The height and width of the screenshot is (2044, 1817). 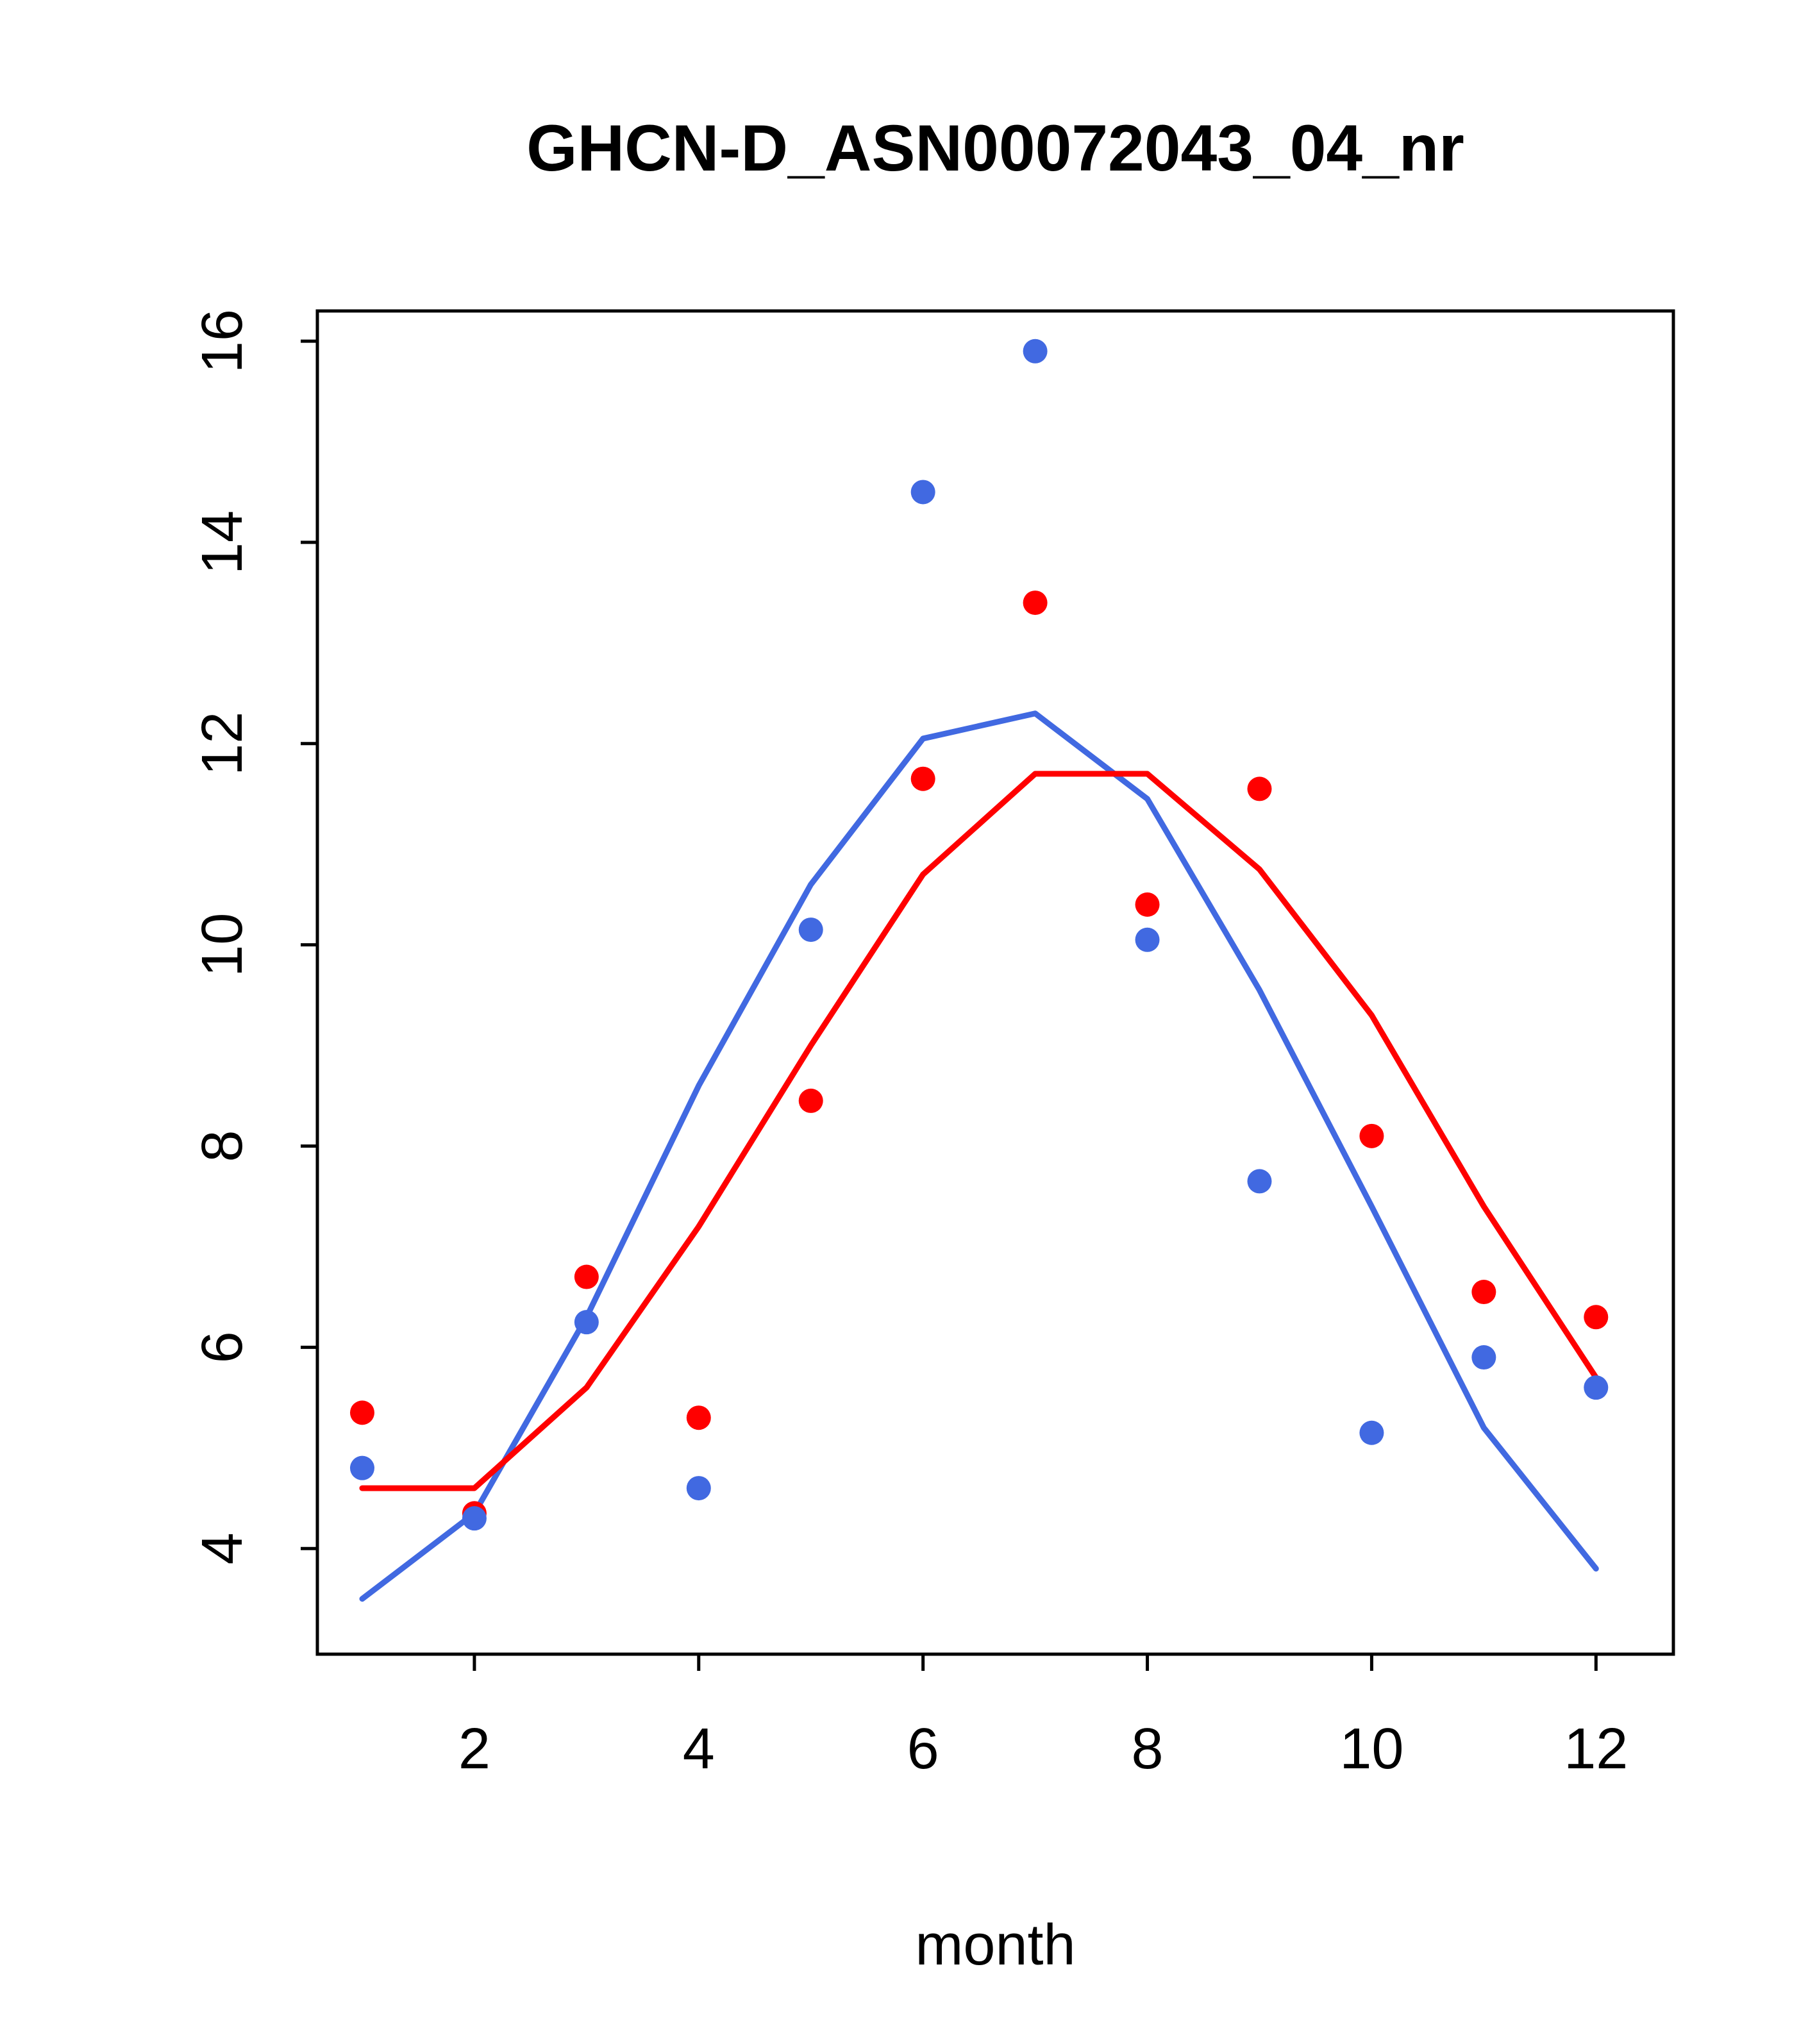 What do you see at coordinates (223, 542) in the screenshot?
I see `y-tick-label: 14` at bounding box center [223, 542].